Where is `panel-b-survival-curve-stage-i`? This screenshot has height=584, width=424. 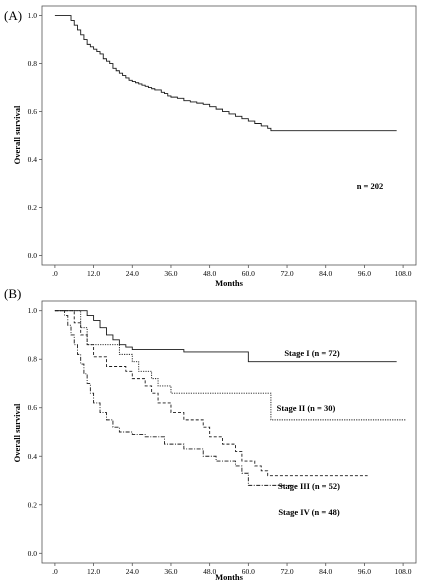
panel-b-survival-curve-stage-i is located at coordinates (225, 336).